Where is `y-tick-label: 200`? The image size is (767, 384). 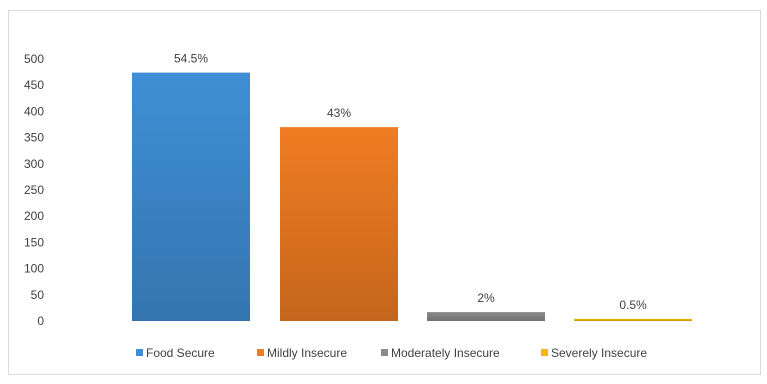 y-tick-label: 200 is located at coordinates (34, 216).